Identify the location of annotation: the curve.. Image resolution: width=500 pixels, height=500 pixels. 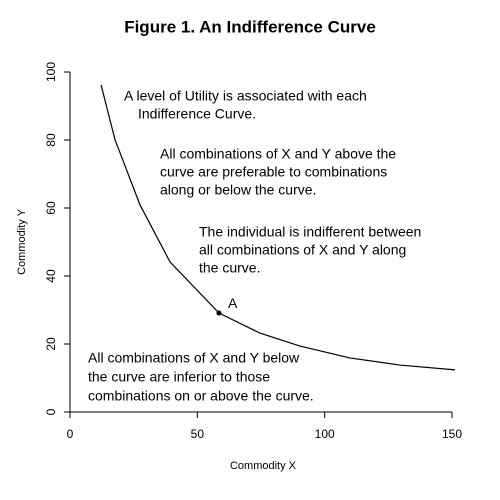
(229, 268).